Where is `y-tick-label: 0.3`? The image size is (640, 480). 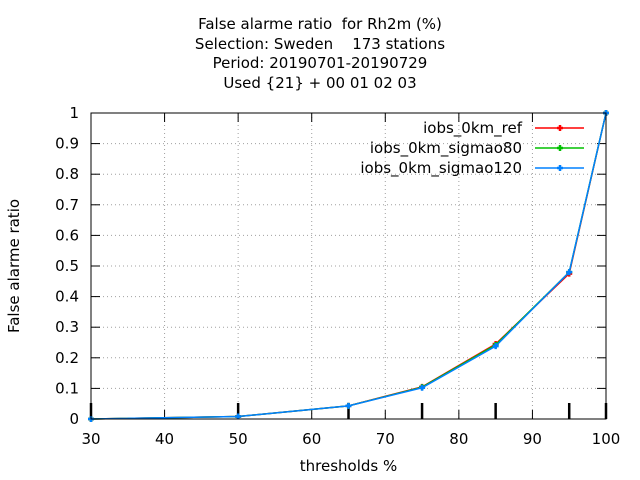
y-tick-label: 0.3 is located at coordinates (67, 327).